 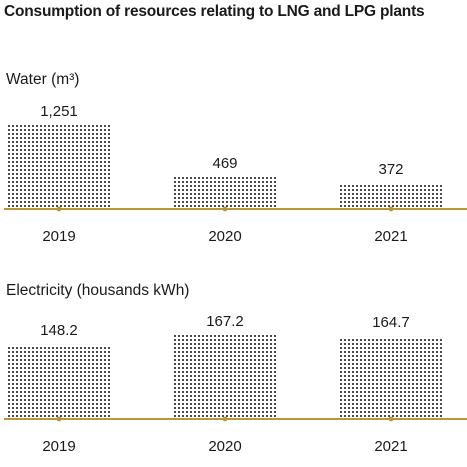 I want to click on water-chart-label: Water (m³), so click(x=43, y=79).